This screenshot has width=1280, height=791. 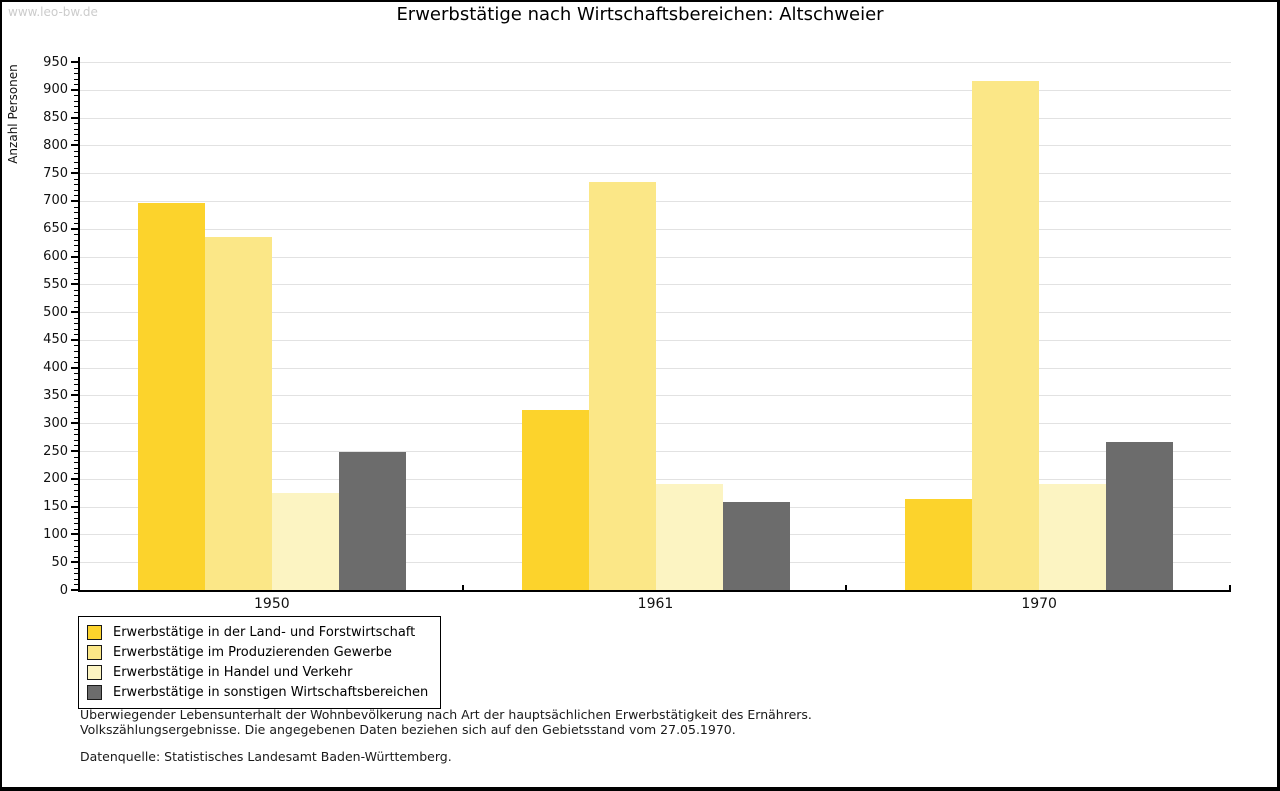 I want to click on y-tick-label: 600, so click(x=55, y=257).